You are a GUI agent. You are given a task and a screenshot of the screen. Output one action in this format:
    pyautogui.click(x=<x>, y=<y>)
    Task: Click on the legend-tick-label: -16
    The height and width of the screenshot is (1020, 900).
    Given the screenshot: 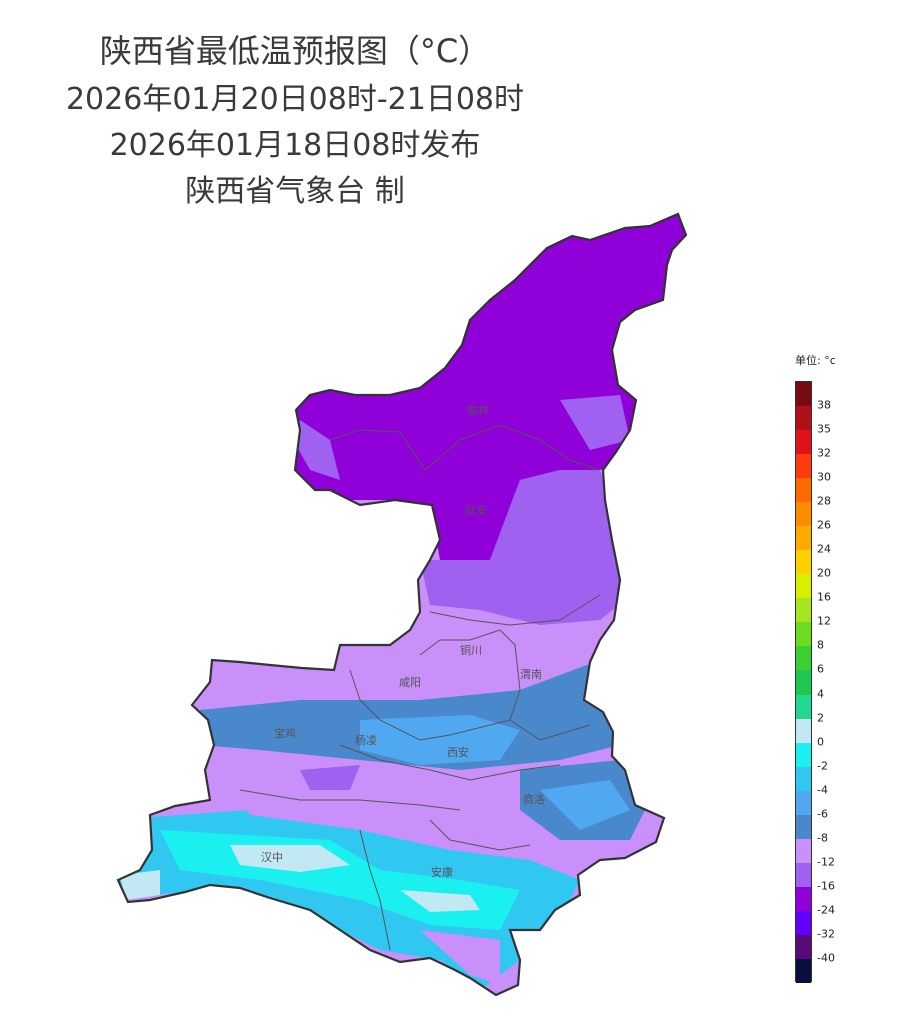 What is the action you would take?
    pyautogui.click(x=826, y=886)
    